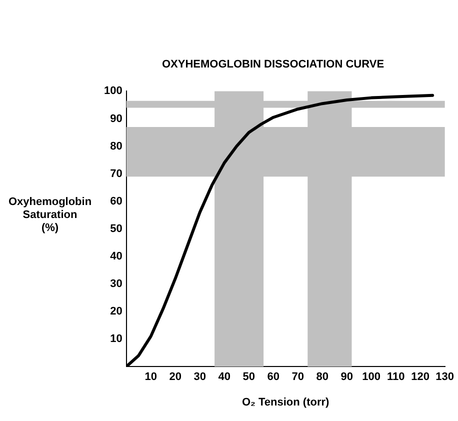 The image size is (458, 421). What do you see at coordinates (175, 377) in the screenshot?
I see `x-tick-label: 20` at bounding box center [175, 377].